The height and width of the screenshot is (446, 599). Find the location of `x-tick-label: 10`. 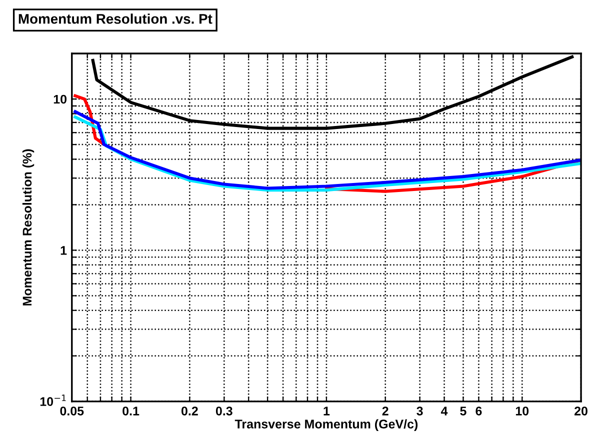

x-tick-label: 10 is located at coordinates (522, 411).